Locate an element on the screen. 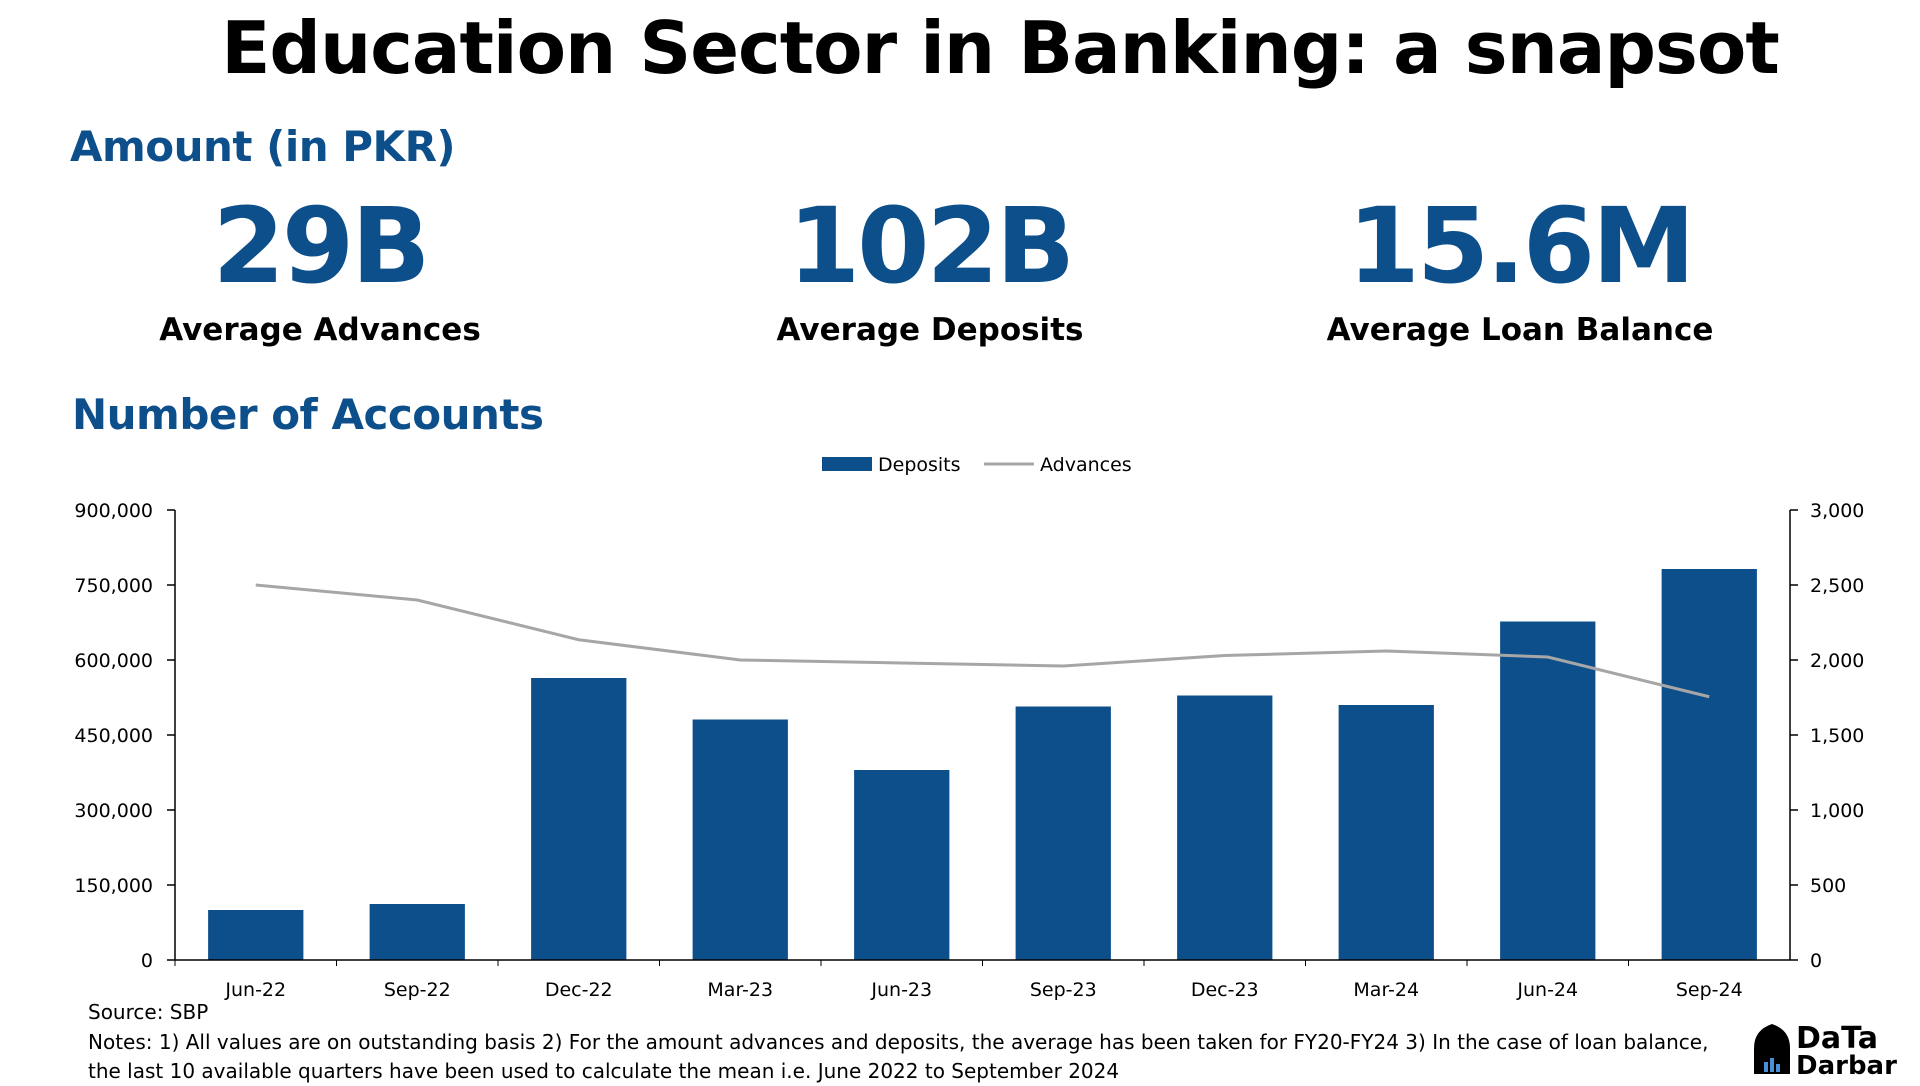  data-darbar-logo: DaTa Darbar is located at coordinates (1827, 1047).